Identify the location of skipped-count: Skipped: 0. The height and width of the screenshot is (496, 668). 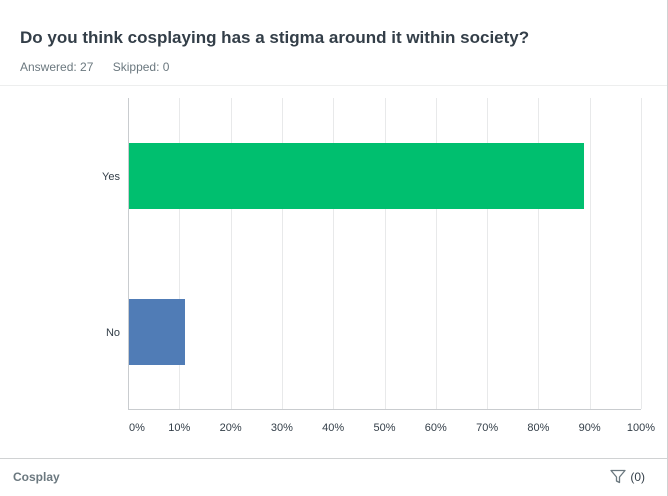
(141, 67).